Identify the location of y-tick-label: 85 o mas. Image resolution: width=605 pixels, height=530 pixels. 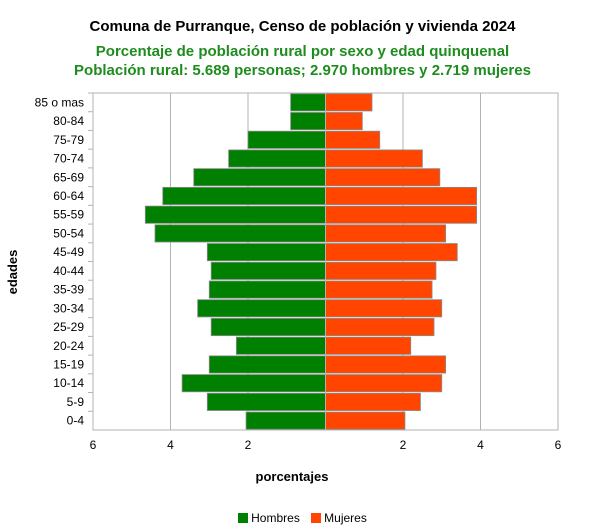
(59, 102).